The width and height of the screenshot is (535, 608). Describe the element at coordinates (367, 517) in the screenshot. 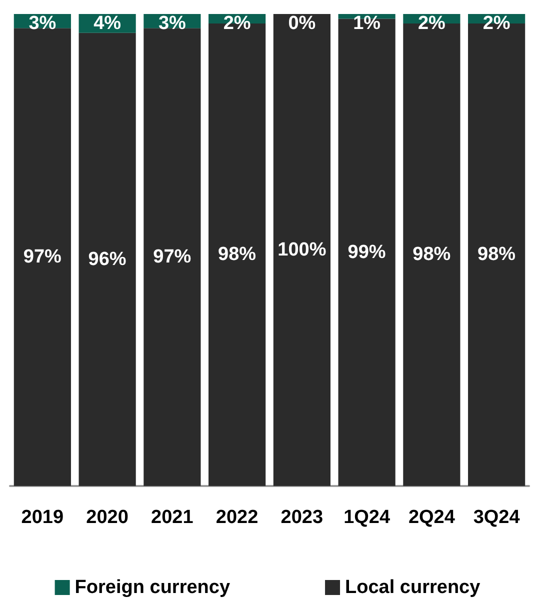

I see `x-tick-label: 1Q24` at that location.